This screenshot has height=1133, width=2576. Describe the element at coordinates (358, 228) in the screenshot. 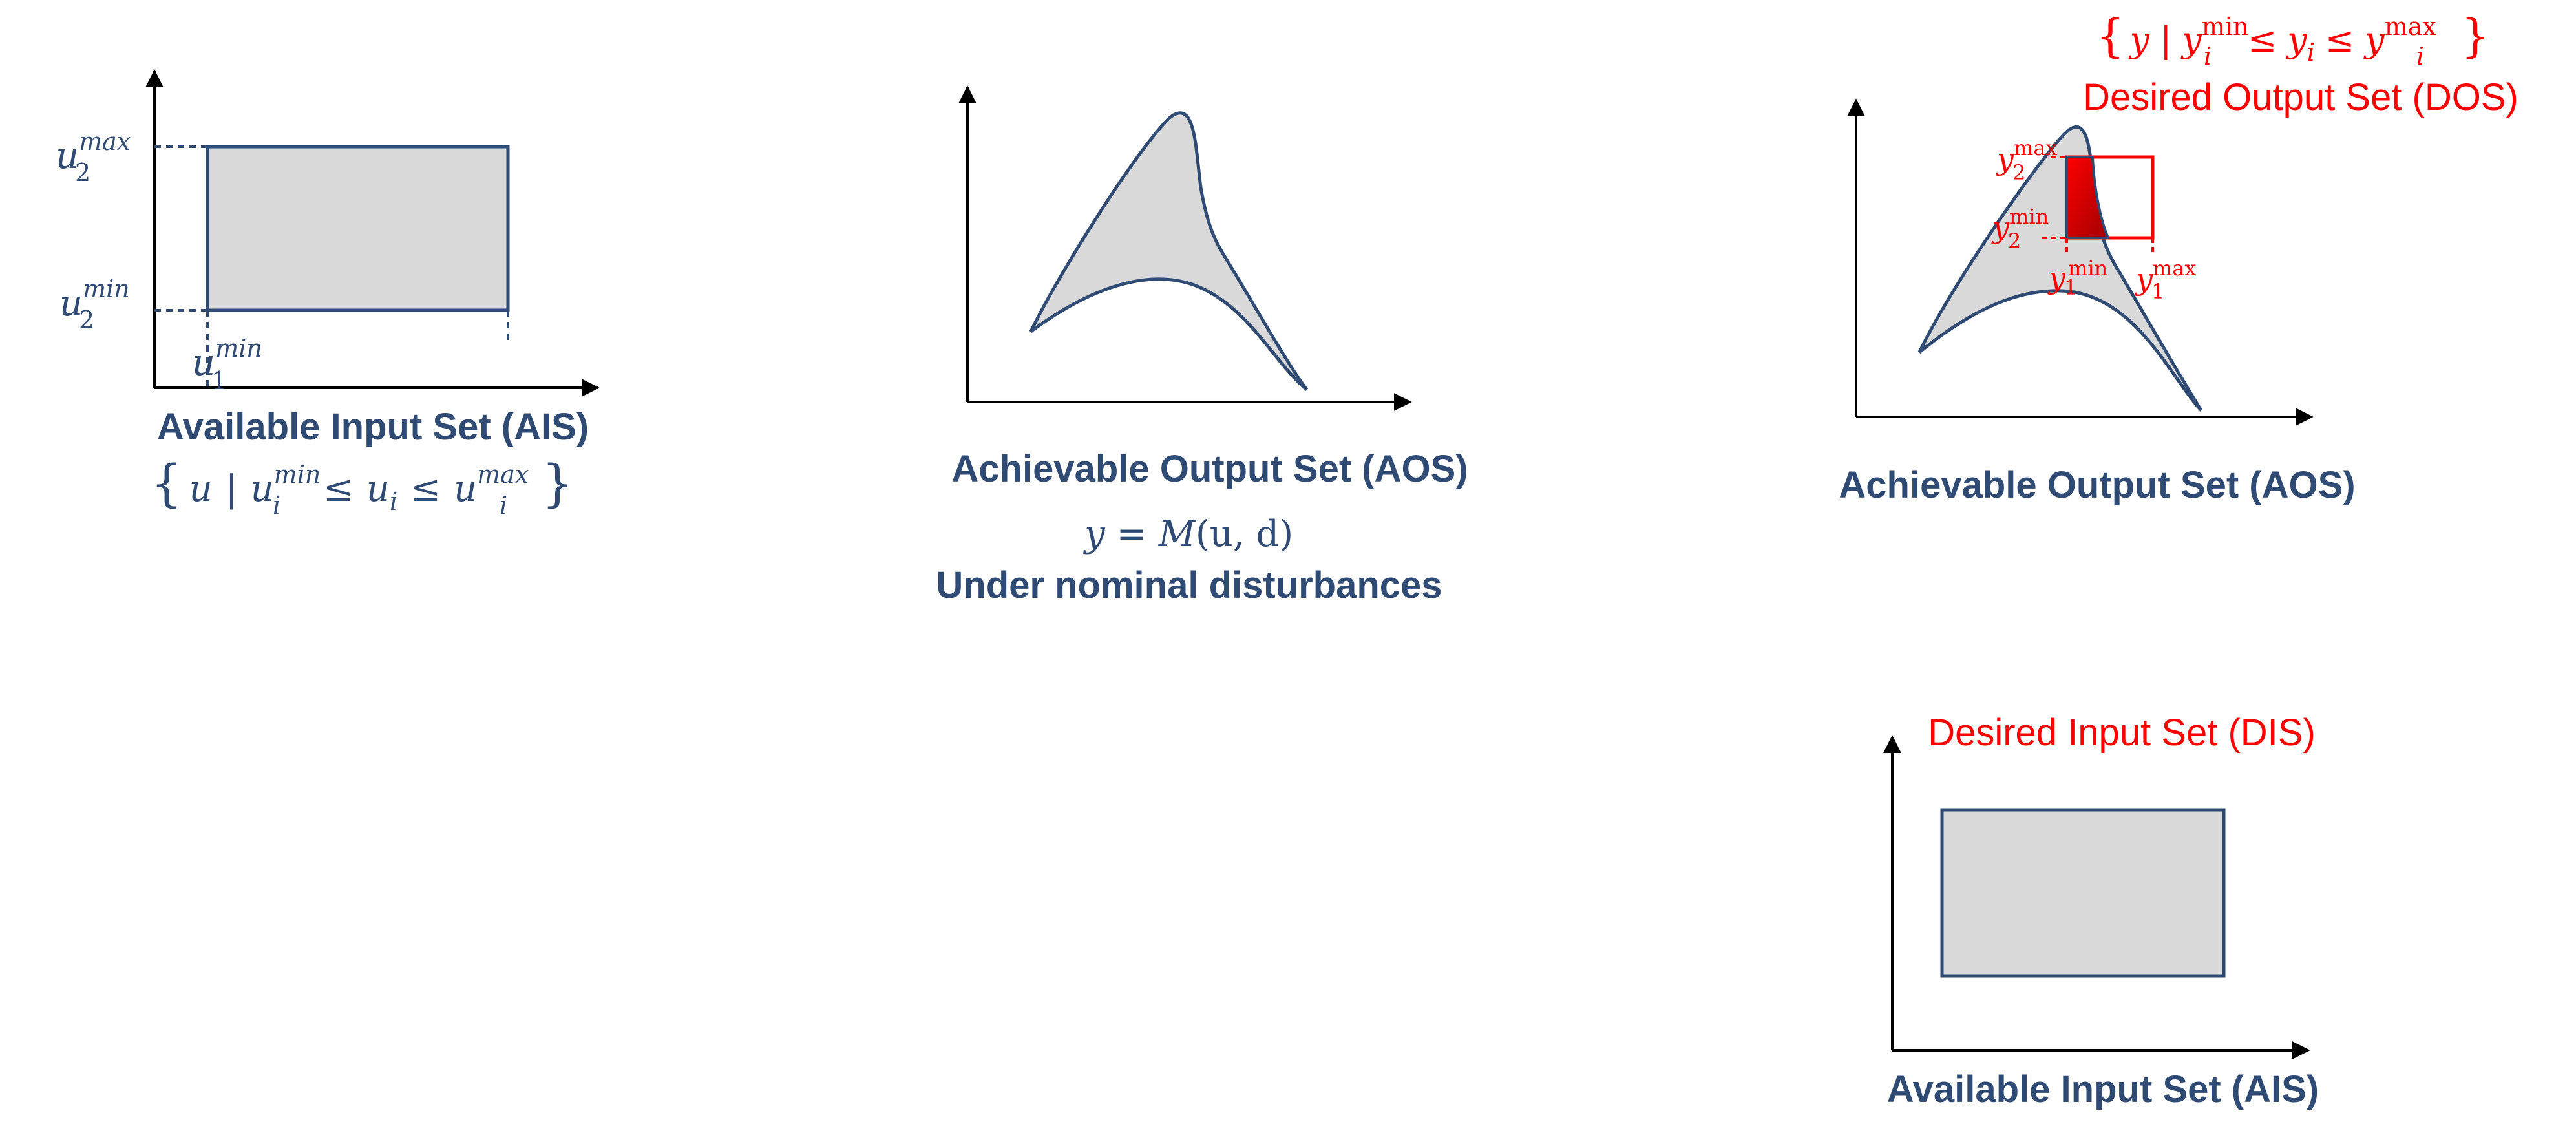

I see `ais-rectangle` at that location.